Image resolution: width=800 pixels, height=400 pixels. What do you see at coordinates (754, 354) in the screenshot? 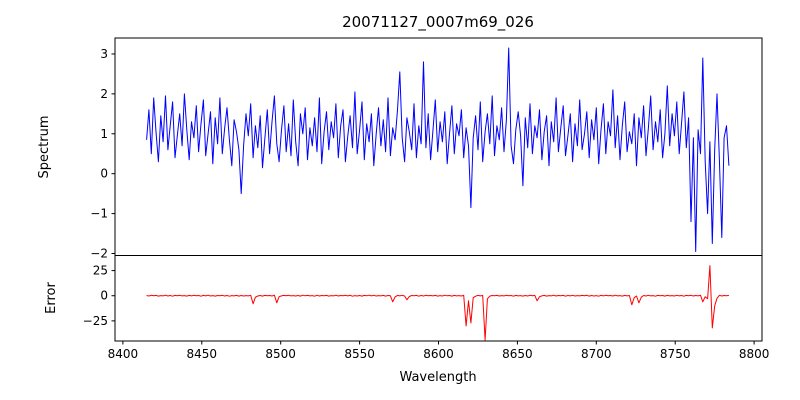
I see `x-tick-label: 8800` at bounding box center [754, 354].